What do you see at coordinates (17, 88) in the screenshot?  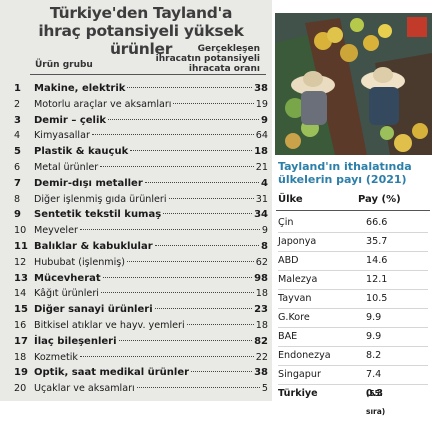 I see `row-number: 1` at bounding box center [17, 88].